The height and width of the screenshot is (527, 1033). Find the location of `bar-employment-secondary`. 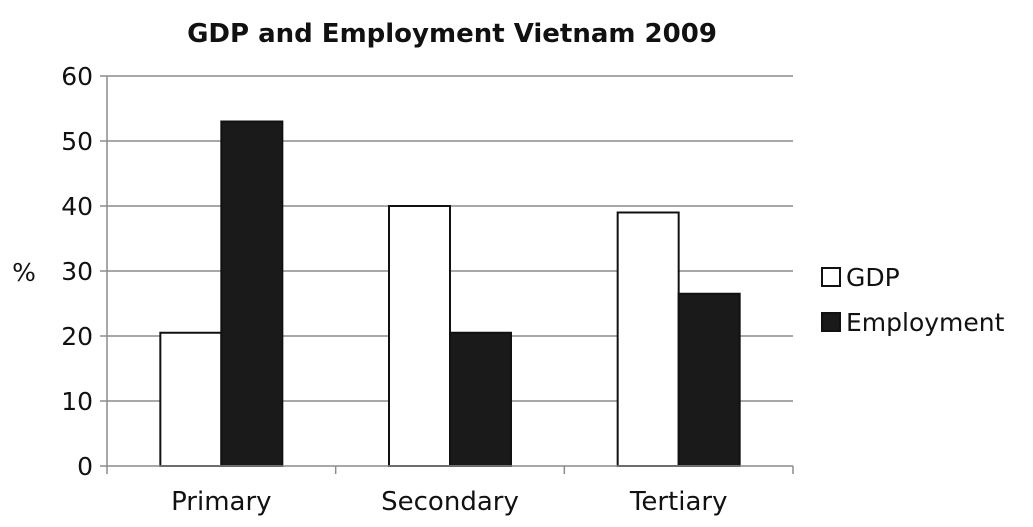

bar-employment-secondary is located at coordinates (480, 399).